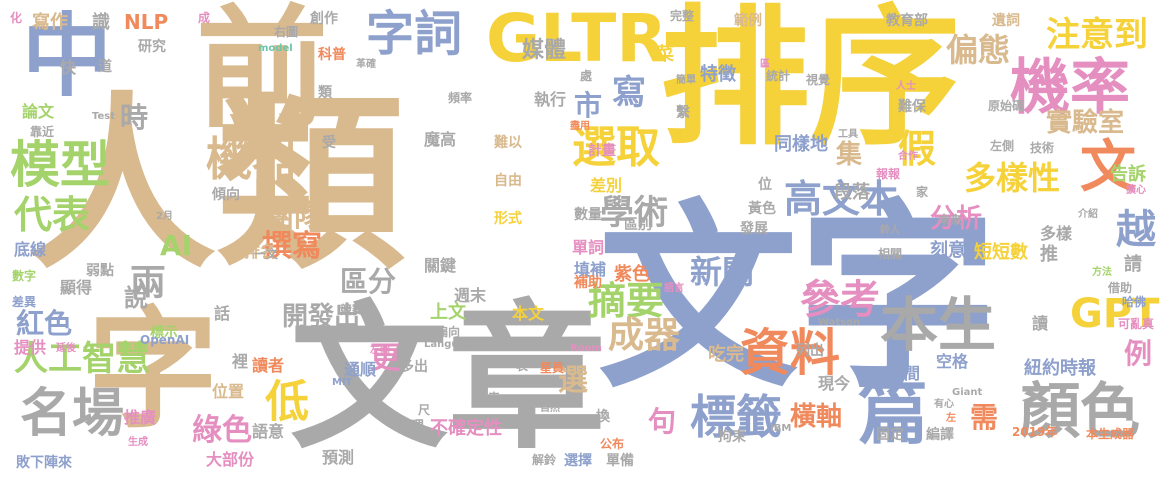 This screenshot has height=482, width=1175. Describe the element at coordinates (1080, 412) in the screenshot. I see `word: 顏色` at that location.